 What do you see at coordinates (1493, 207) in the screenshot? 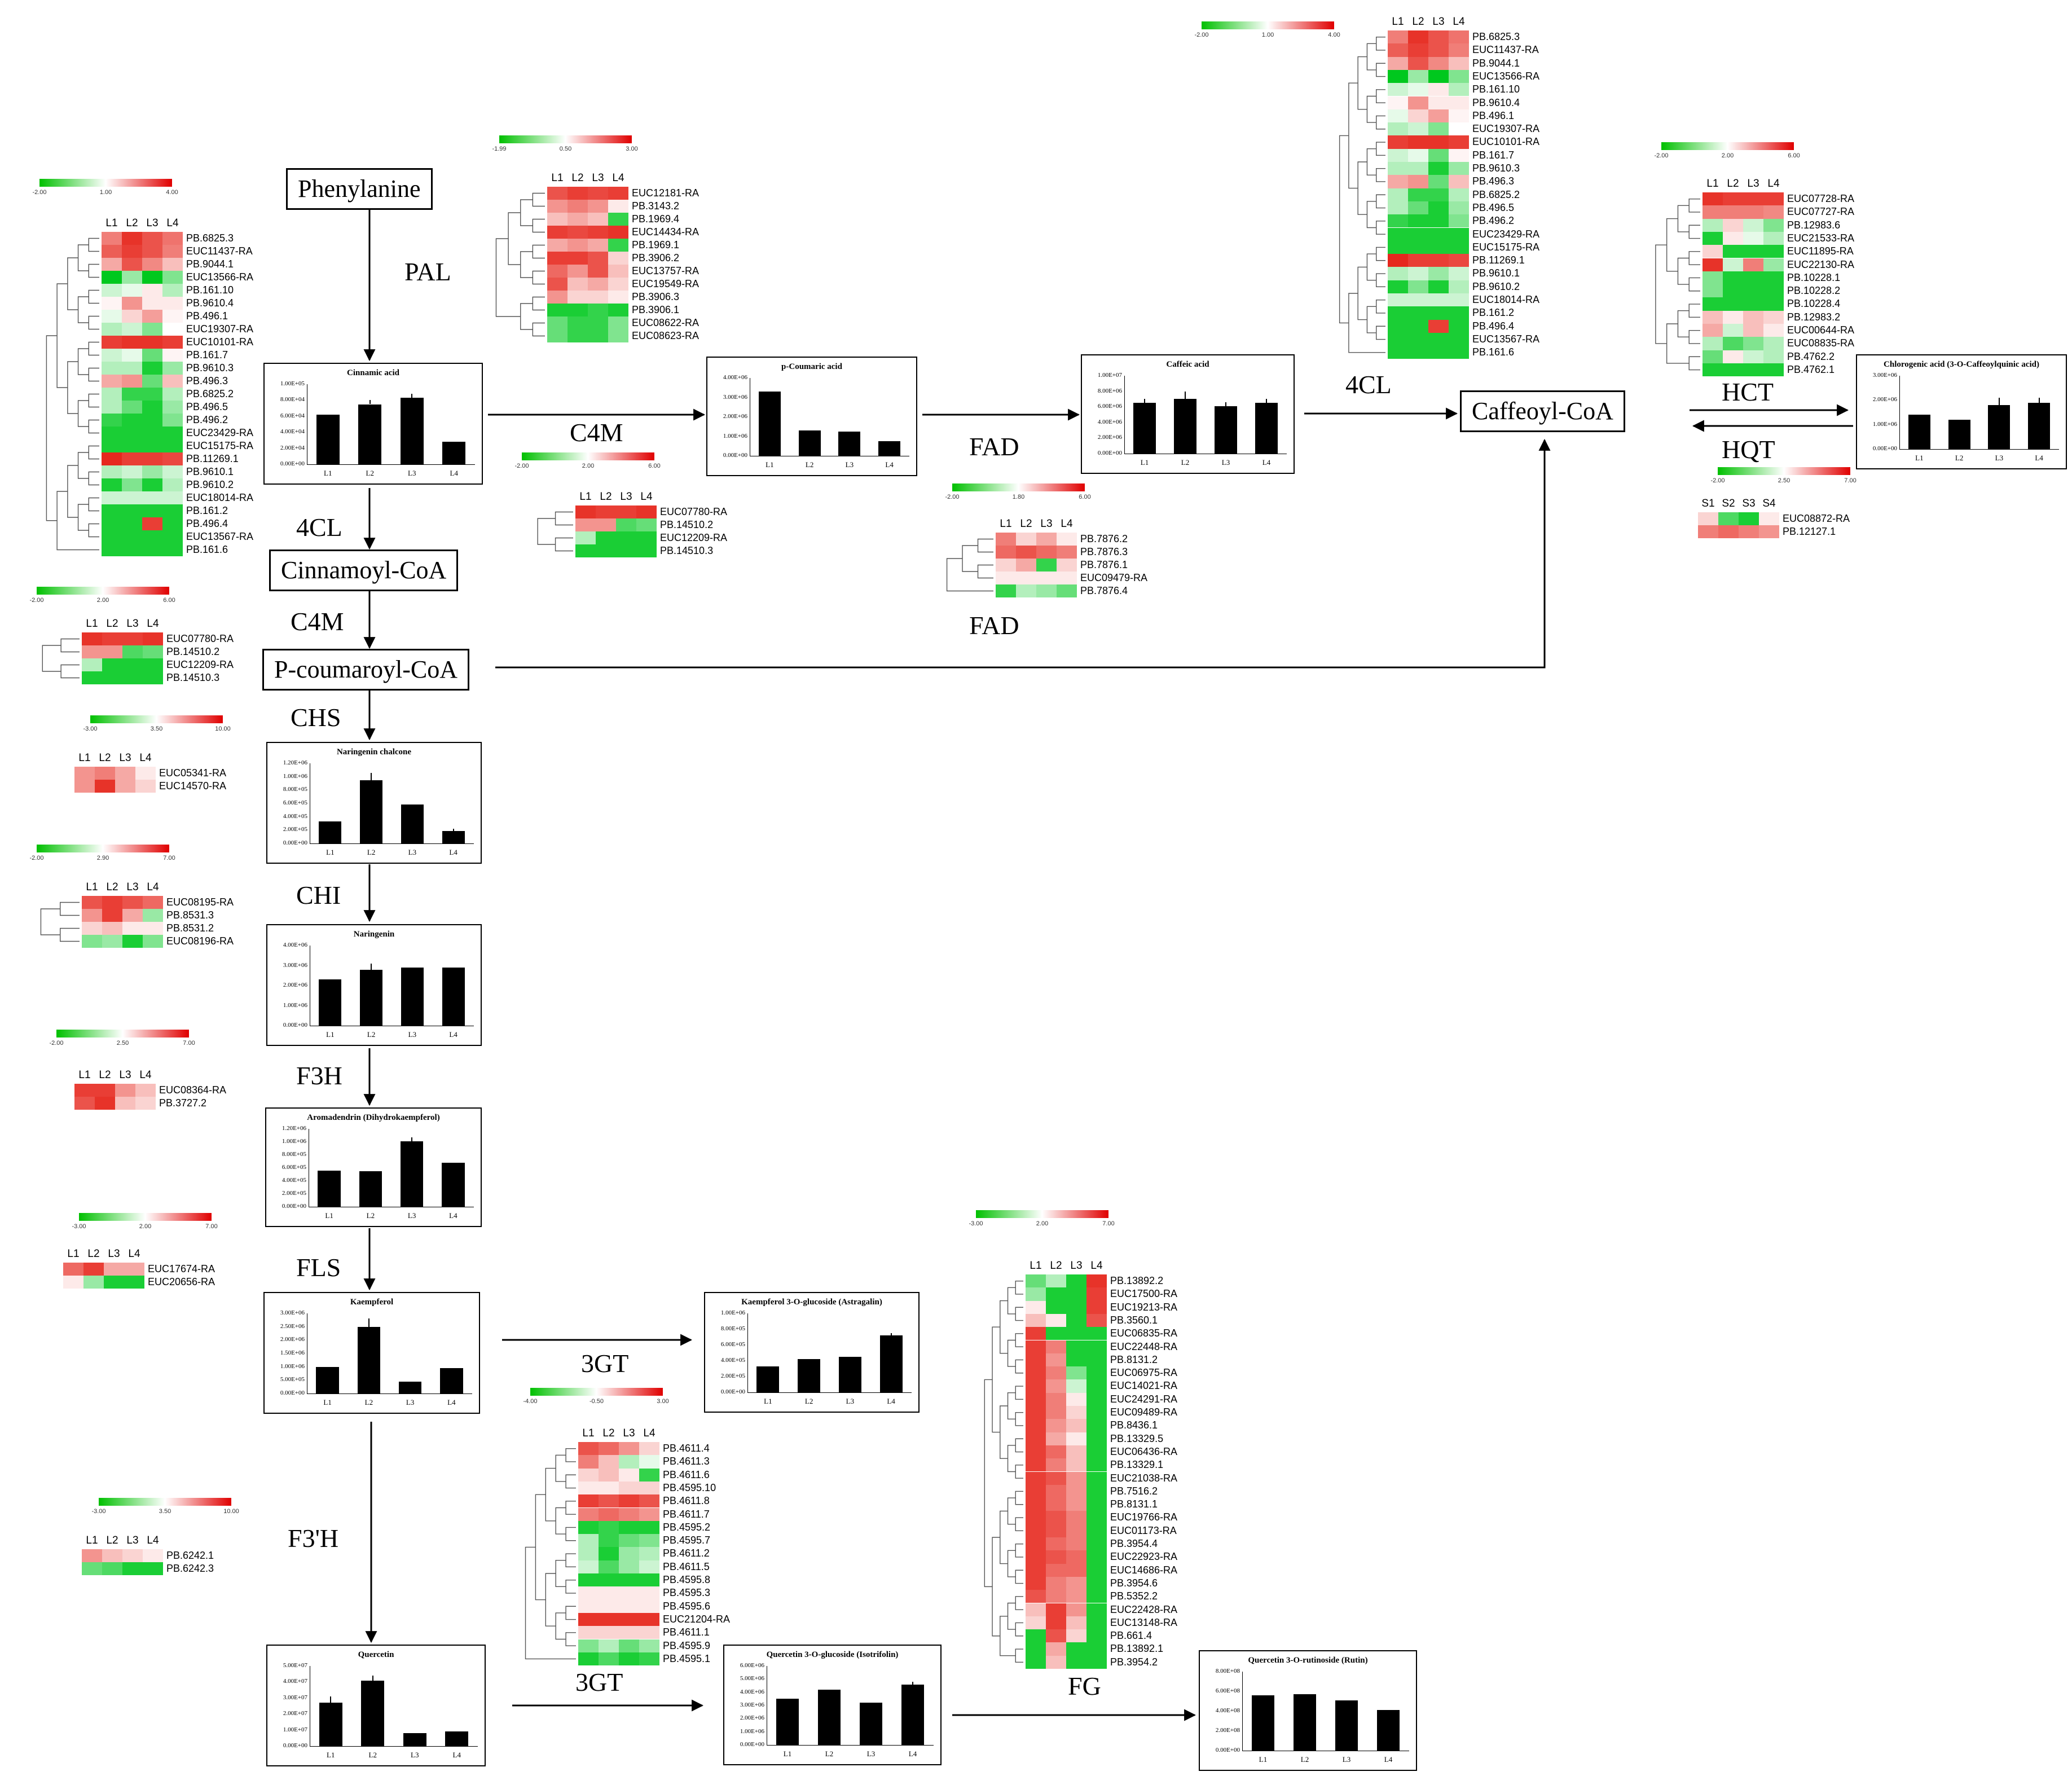
I see `row-label: PB.496.5` at bounding box center [1493, 207].